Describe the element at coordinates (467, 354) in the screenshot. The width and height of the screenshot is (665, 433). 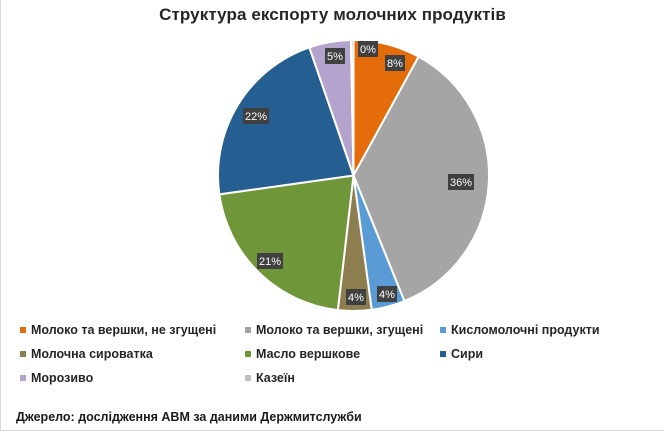
I see `legend-label: Сири` at that location.